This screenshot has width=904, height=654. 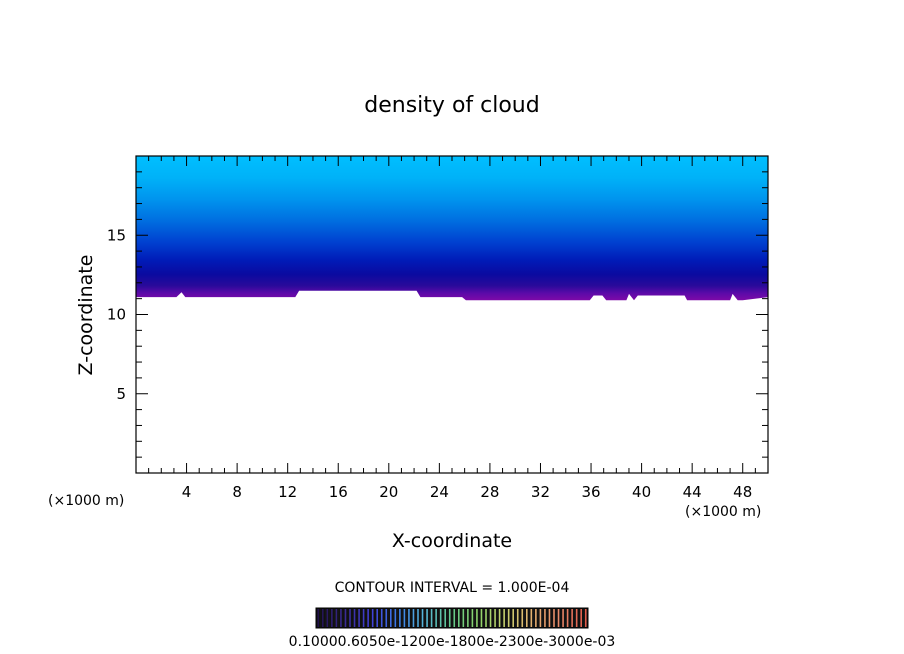 I want to click on x-tick-label: 32, so click(x=540, y=492).